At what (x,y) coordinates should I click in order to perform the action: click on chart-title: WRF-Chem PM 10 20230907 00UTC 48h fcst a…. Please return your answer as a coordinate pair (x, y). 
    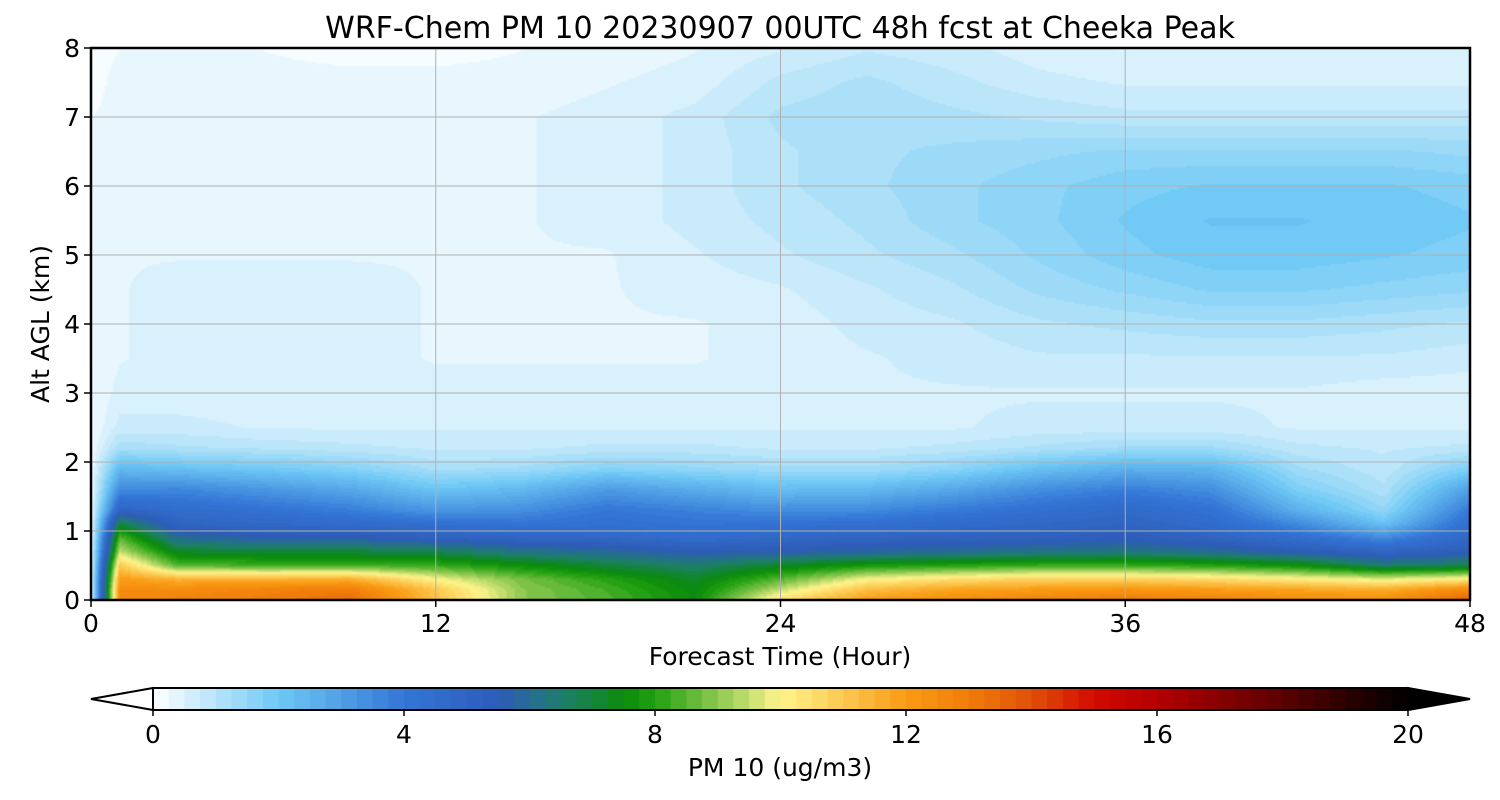
    Looking at the image, I should click on (780, 28).